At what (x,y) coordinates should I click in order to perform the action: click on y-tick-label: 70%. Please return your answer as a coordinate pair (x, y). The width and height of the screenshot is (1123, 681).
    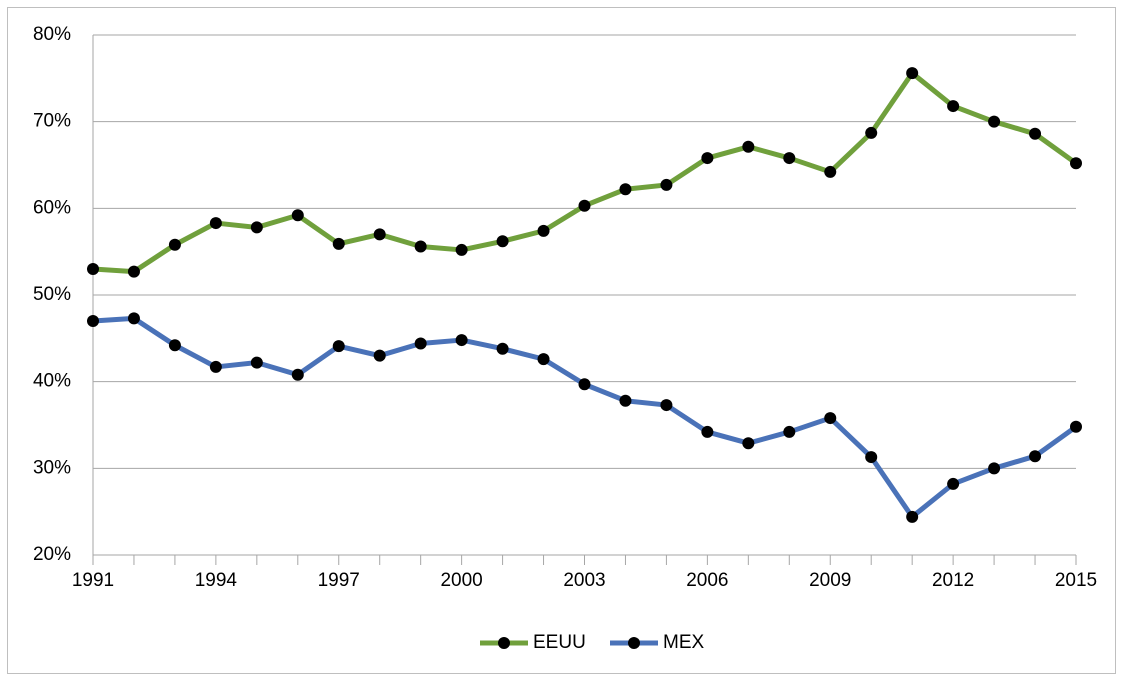
    Looking at the image, I should click on (52, 121).